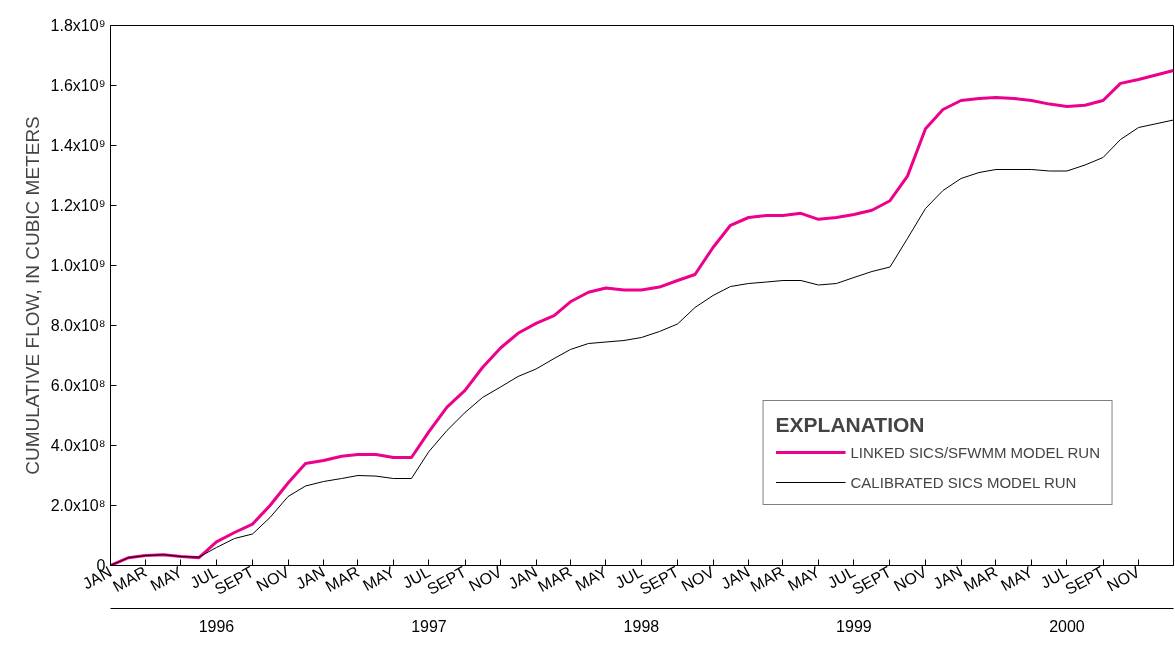  Describe the element at coordinates (963, 482) in the screenshot. I see `legend-label: CALIBRATED SICS MODEL RUN` at that location.